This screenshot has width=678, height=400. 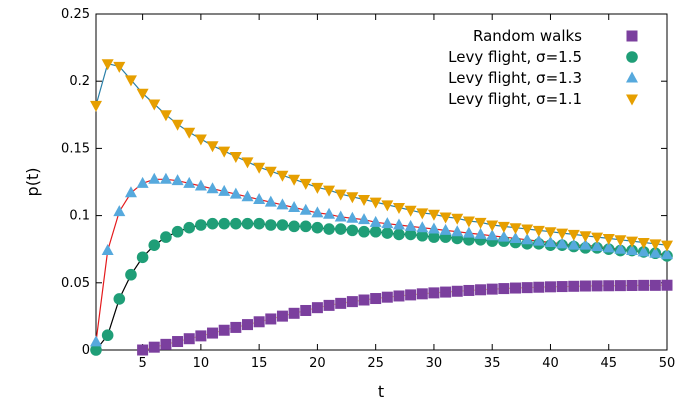 What do you see at coordinates (492, 363) in the screenshot?
I see `x-tick-label: 35` at bounding box center [492, 363].